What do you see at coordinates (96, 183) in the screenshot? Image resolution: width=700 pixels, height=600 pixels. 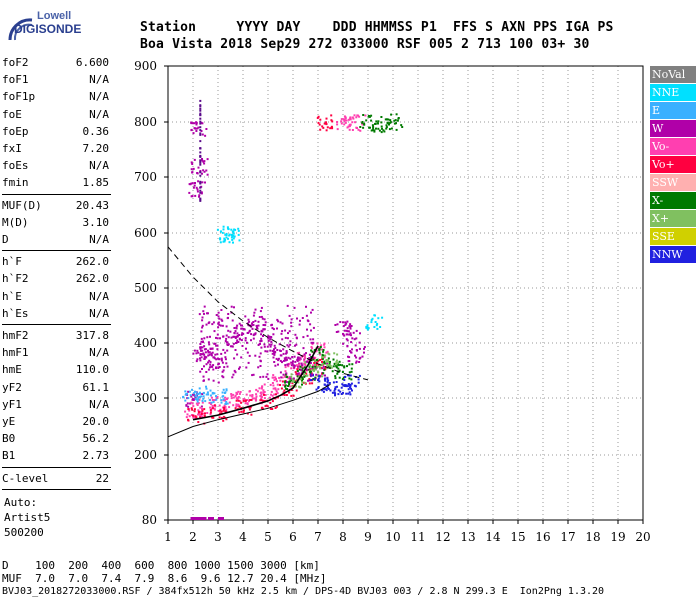 I see `param-value: 1.85` at bounding box center [96, 183].